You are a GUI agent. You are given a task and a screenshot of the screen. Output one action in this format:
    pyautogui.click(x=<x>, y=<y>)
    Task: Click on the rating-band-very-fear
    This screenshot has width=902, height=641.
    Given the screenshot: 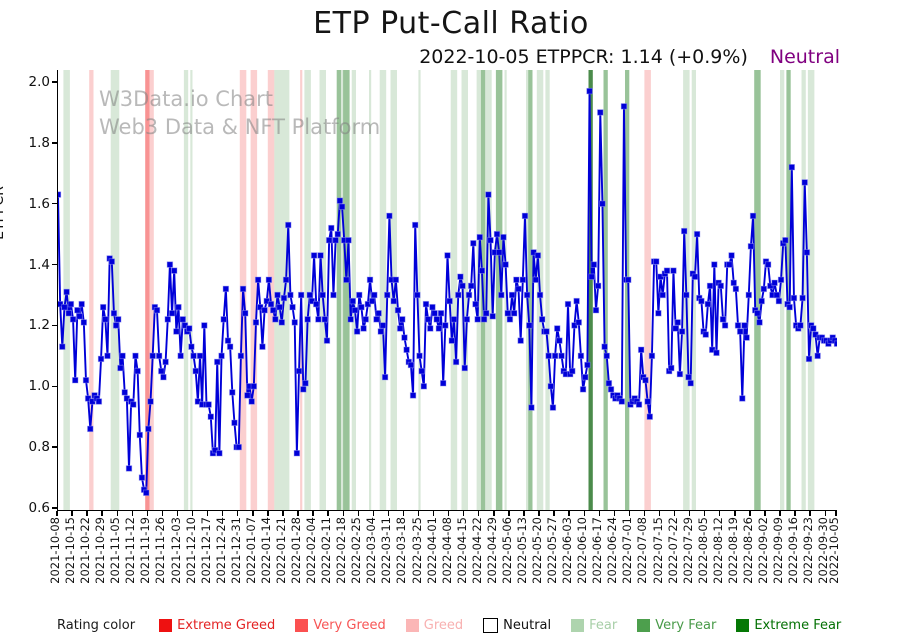 What is the action you would take?
    pyautogui.click(x=499, y=290)
    